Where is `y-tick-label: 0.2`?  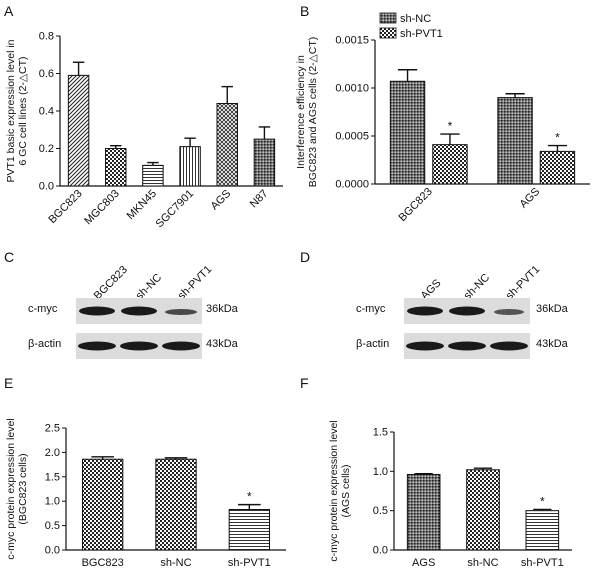 y-tick-label: 0.2 is located at coordinates (46, 149).